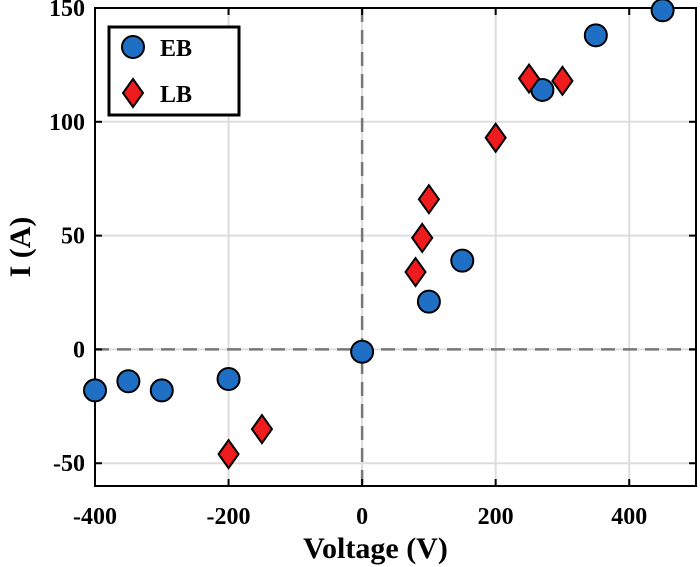  What do you see at coordinates (176, 49) in the screenshot?
I see `legend-label-eb: EB` at bounding box center [176, 49].